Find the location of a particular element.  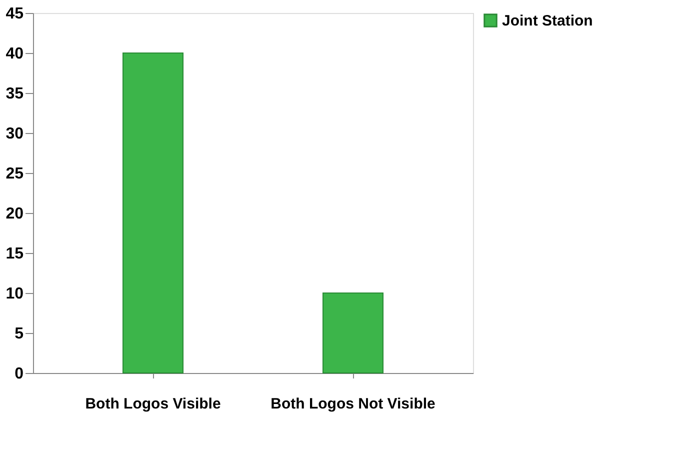

y-tick-label: 25 is located at coordinates (15, 174).